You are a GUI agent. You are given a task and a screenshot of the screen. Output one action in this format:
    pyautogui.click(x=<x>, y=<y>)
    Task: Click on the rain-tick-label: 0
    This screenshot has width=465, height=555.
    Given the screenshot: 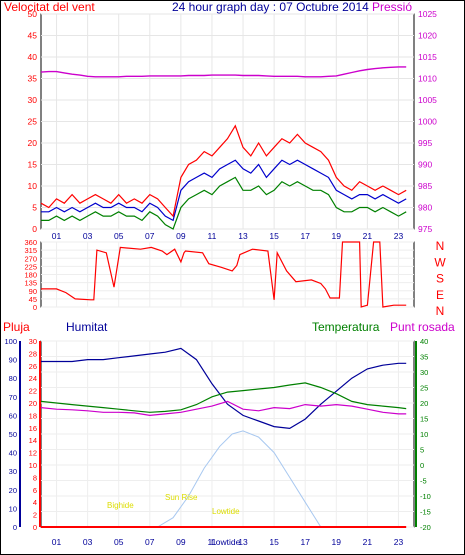 What is the action you would take?
    pyautogui.click(x=35, y=527)
    